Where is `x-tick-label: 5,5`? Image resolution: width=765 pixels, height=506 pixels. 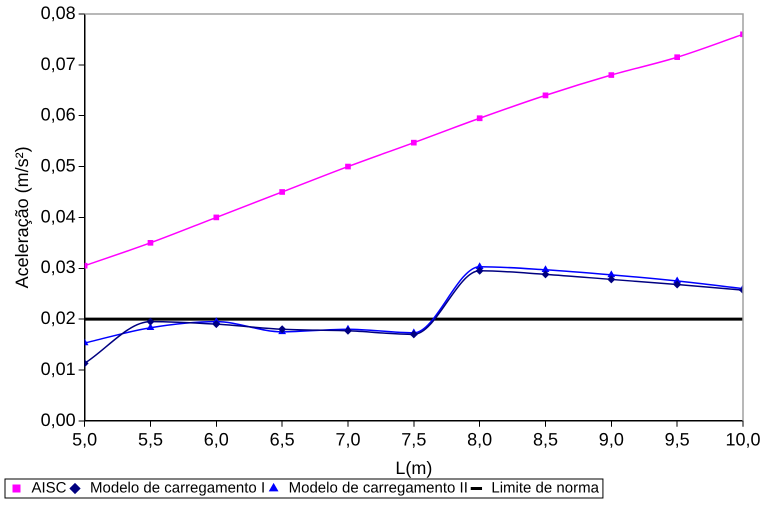 x-tick-label: 5,5 is located at coordinates (150, 440).